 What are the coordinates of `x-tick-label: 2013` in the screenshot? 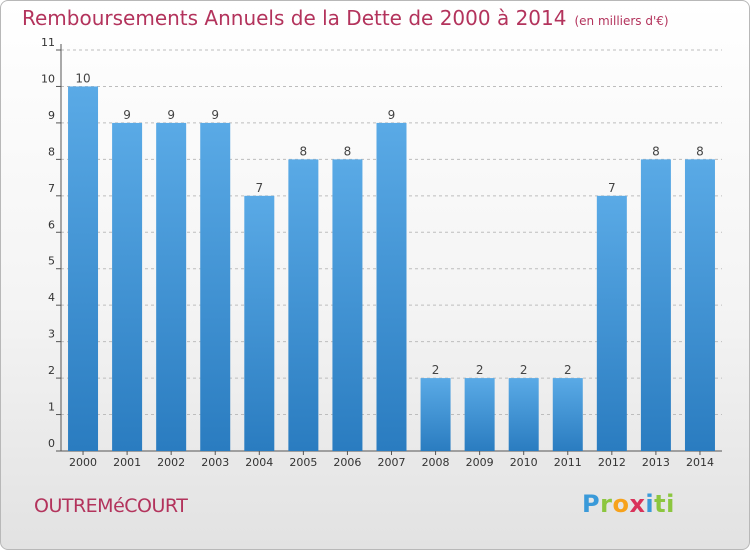 It's located at (656, 462).